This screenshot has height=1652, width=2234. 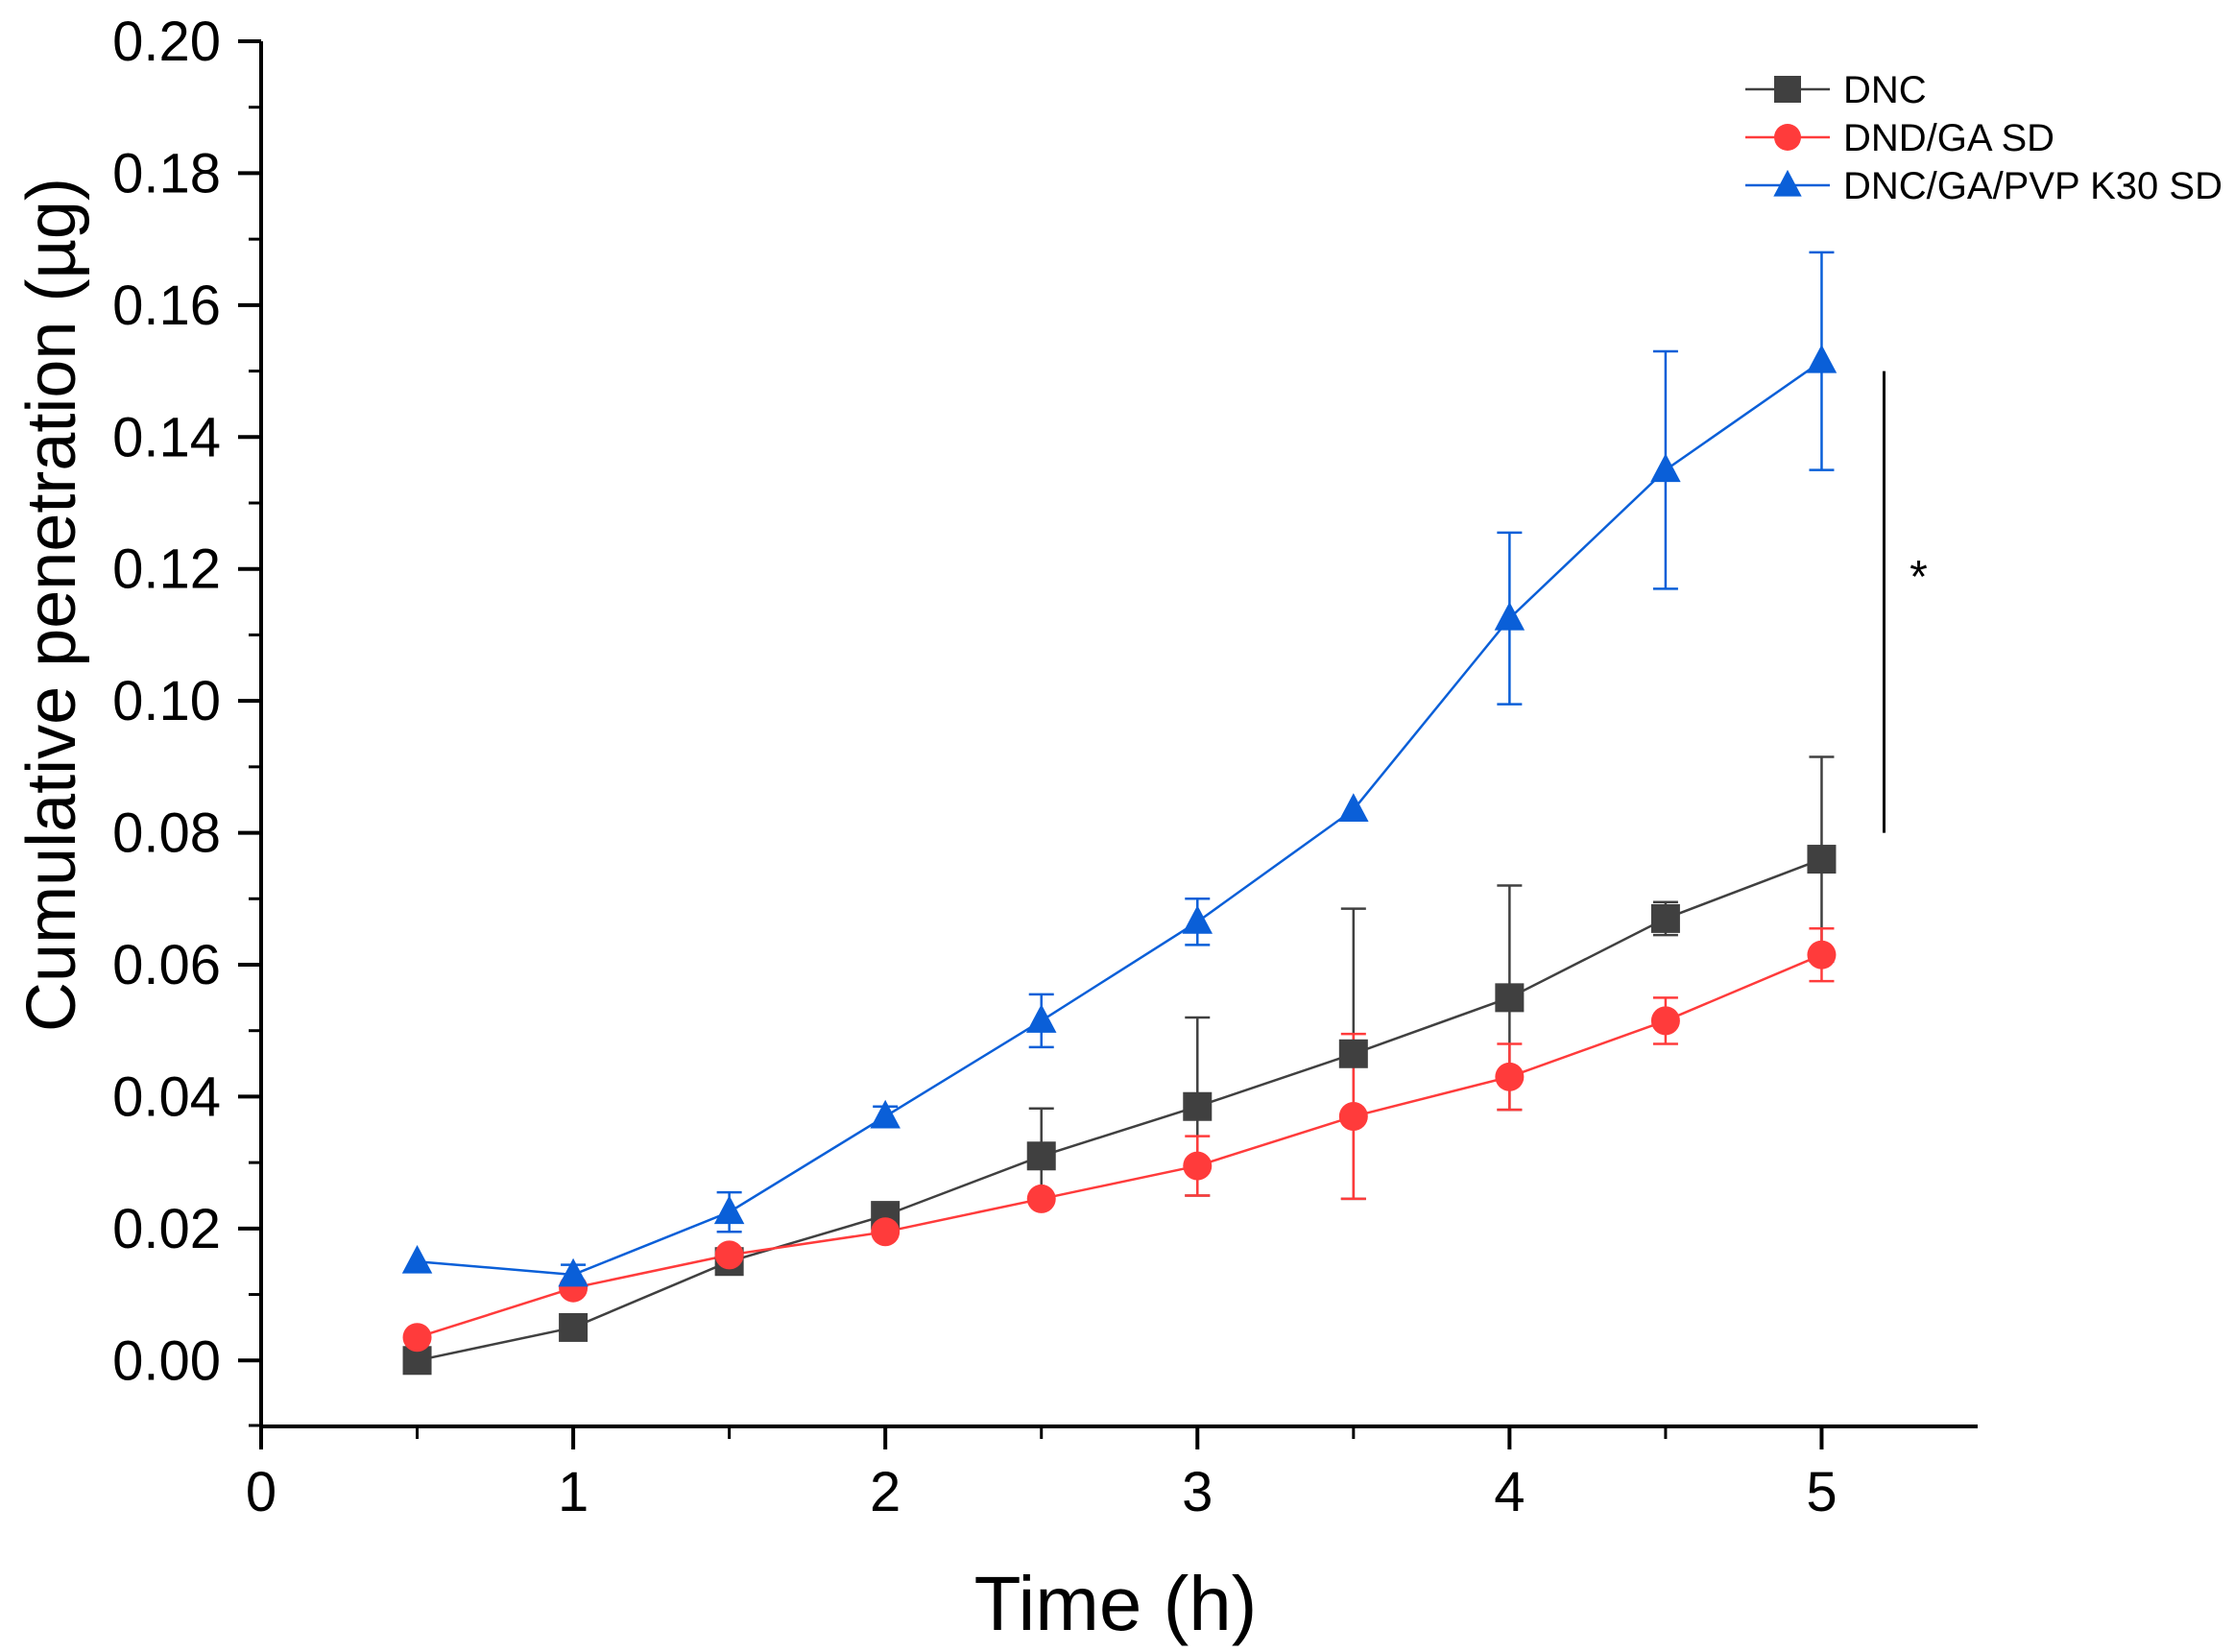 What do you see at coordinates (166, 173) in the screenshot?
I see `y-tick-label: 0.18` at bounding box center [166, 173].